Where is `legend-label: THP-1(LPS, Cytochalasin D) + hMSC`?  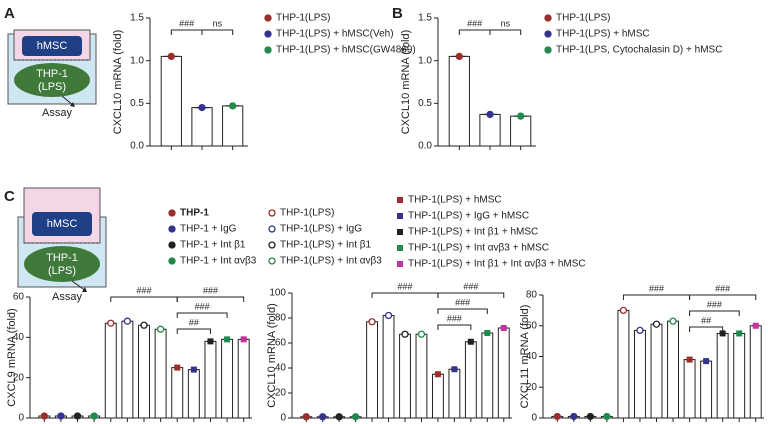 legend-label: THP-1(LPS, Cytochalasin D) + hMSC is located at coordinates (639, 50).